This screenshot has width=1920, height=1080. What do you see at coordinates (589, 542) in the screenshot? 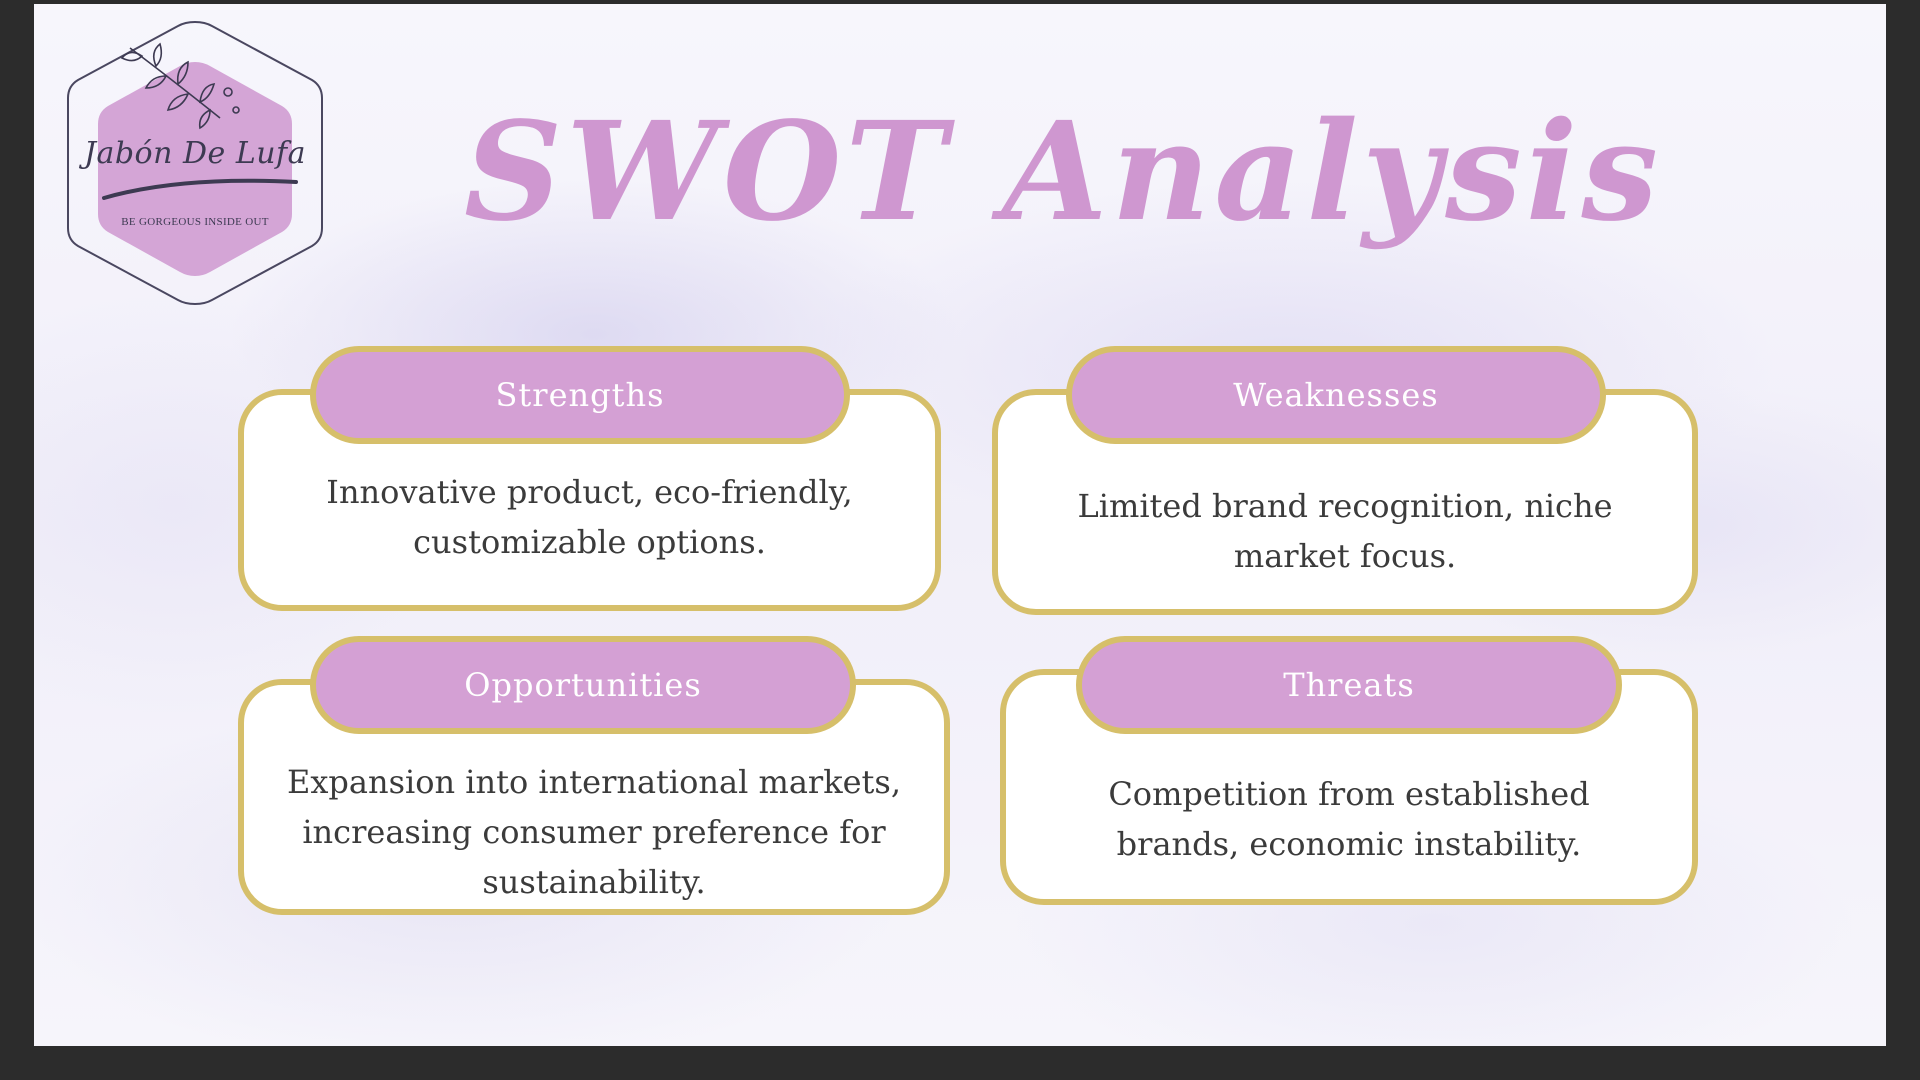
I see `strengths-line: customizable options.` at bounding box center [589, 542].